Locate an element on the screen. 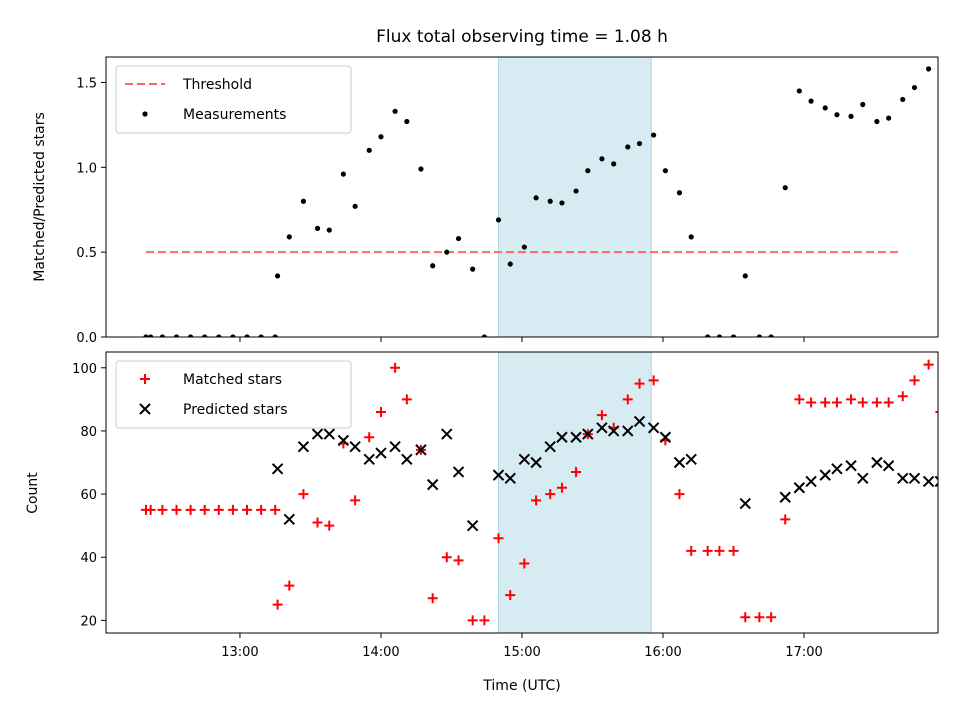 The height and width of the screenshot is (720, 960). chart-title: Flux total observing time = 1.08 h is located at coordinates (522, 37).